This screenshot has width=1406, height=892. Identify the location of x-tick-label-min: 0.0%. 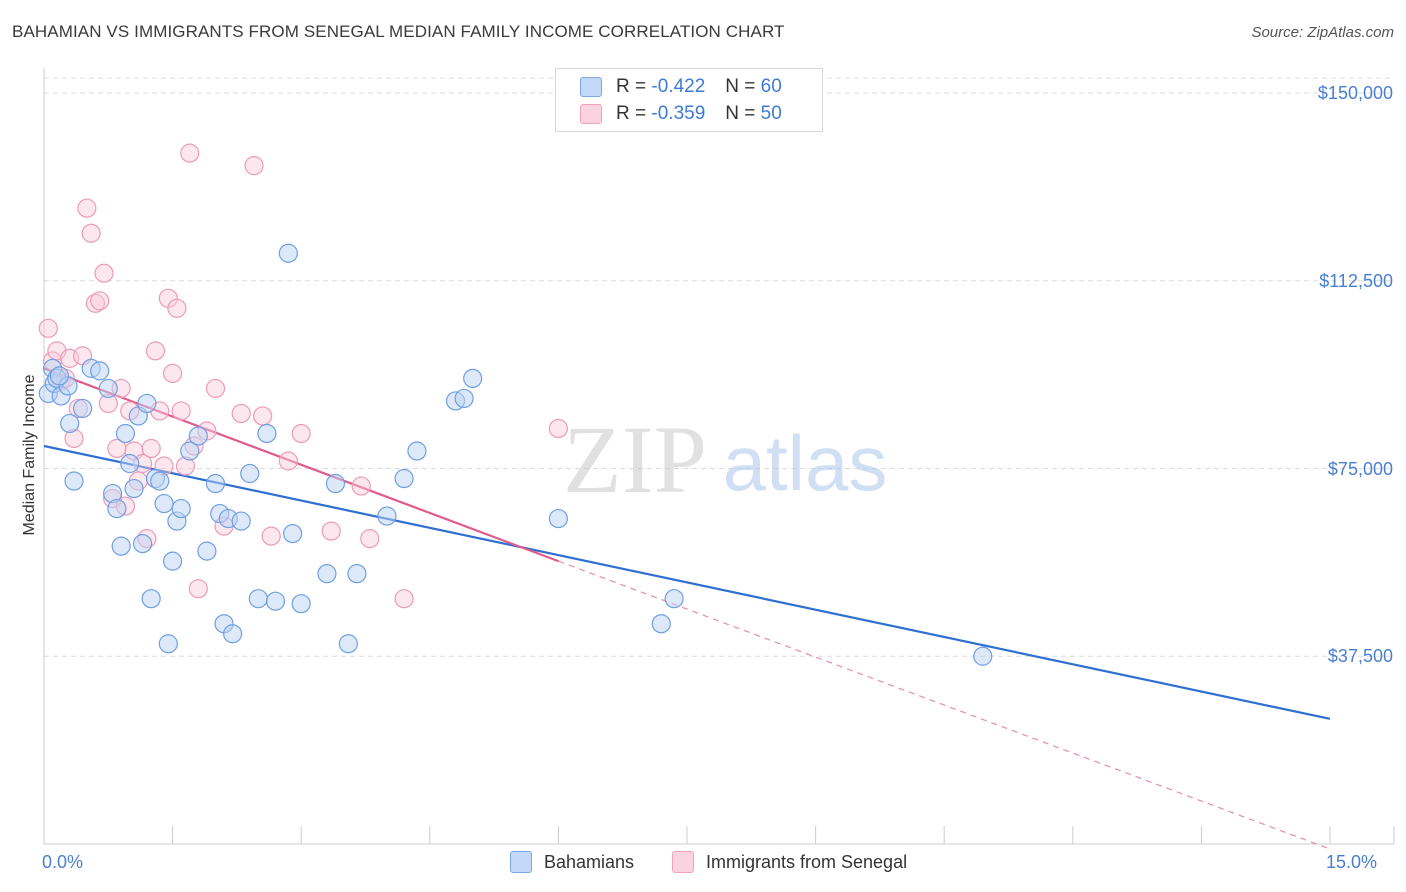
(63, 862).